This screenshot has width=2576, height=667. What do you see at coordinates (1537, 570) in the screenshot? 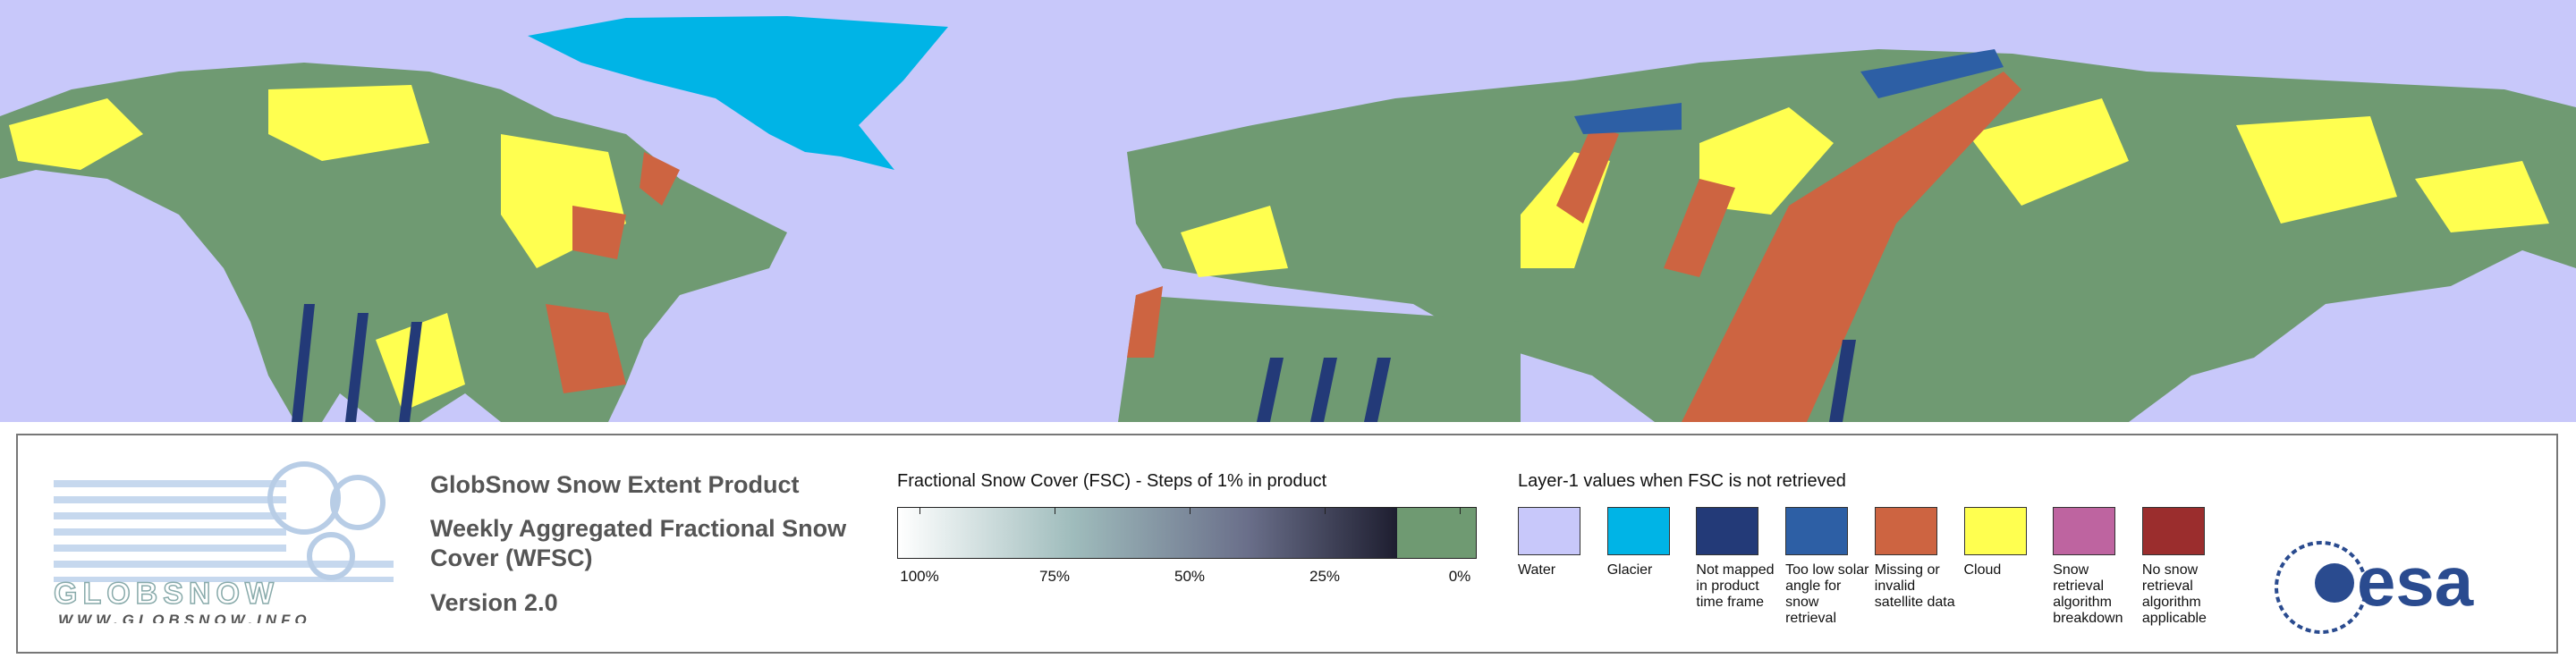
I see `legend-label: Water` at bounding box center [1537, 570].